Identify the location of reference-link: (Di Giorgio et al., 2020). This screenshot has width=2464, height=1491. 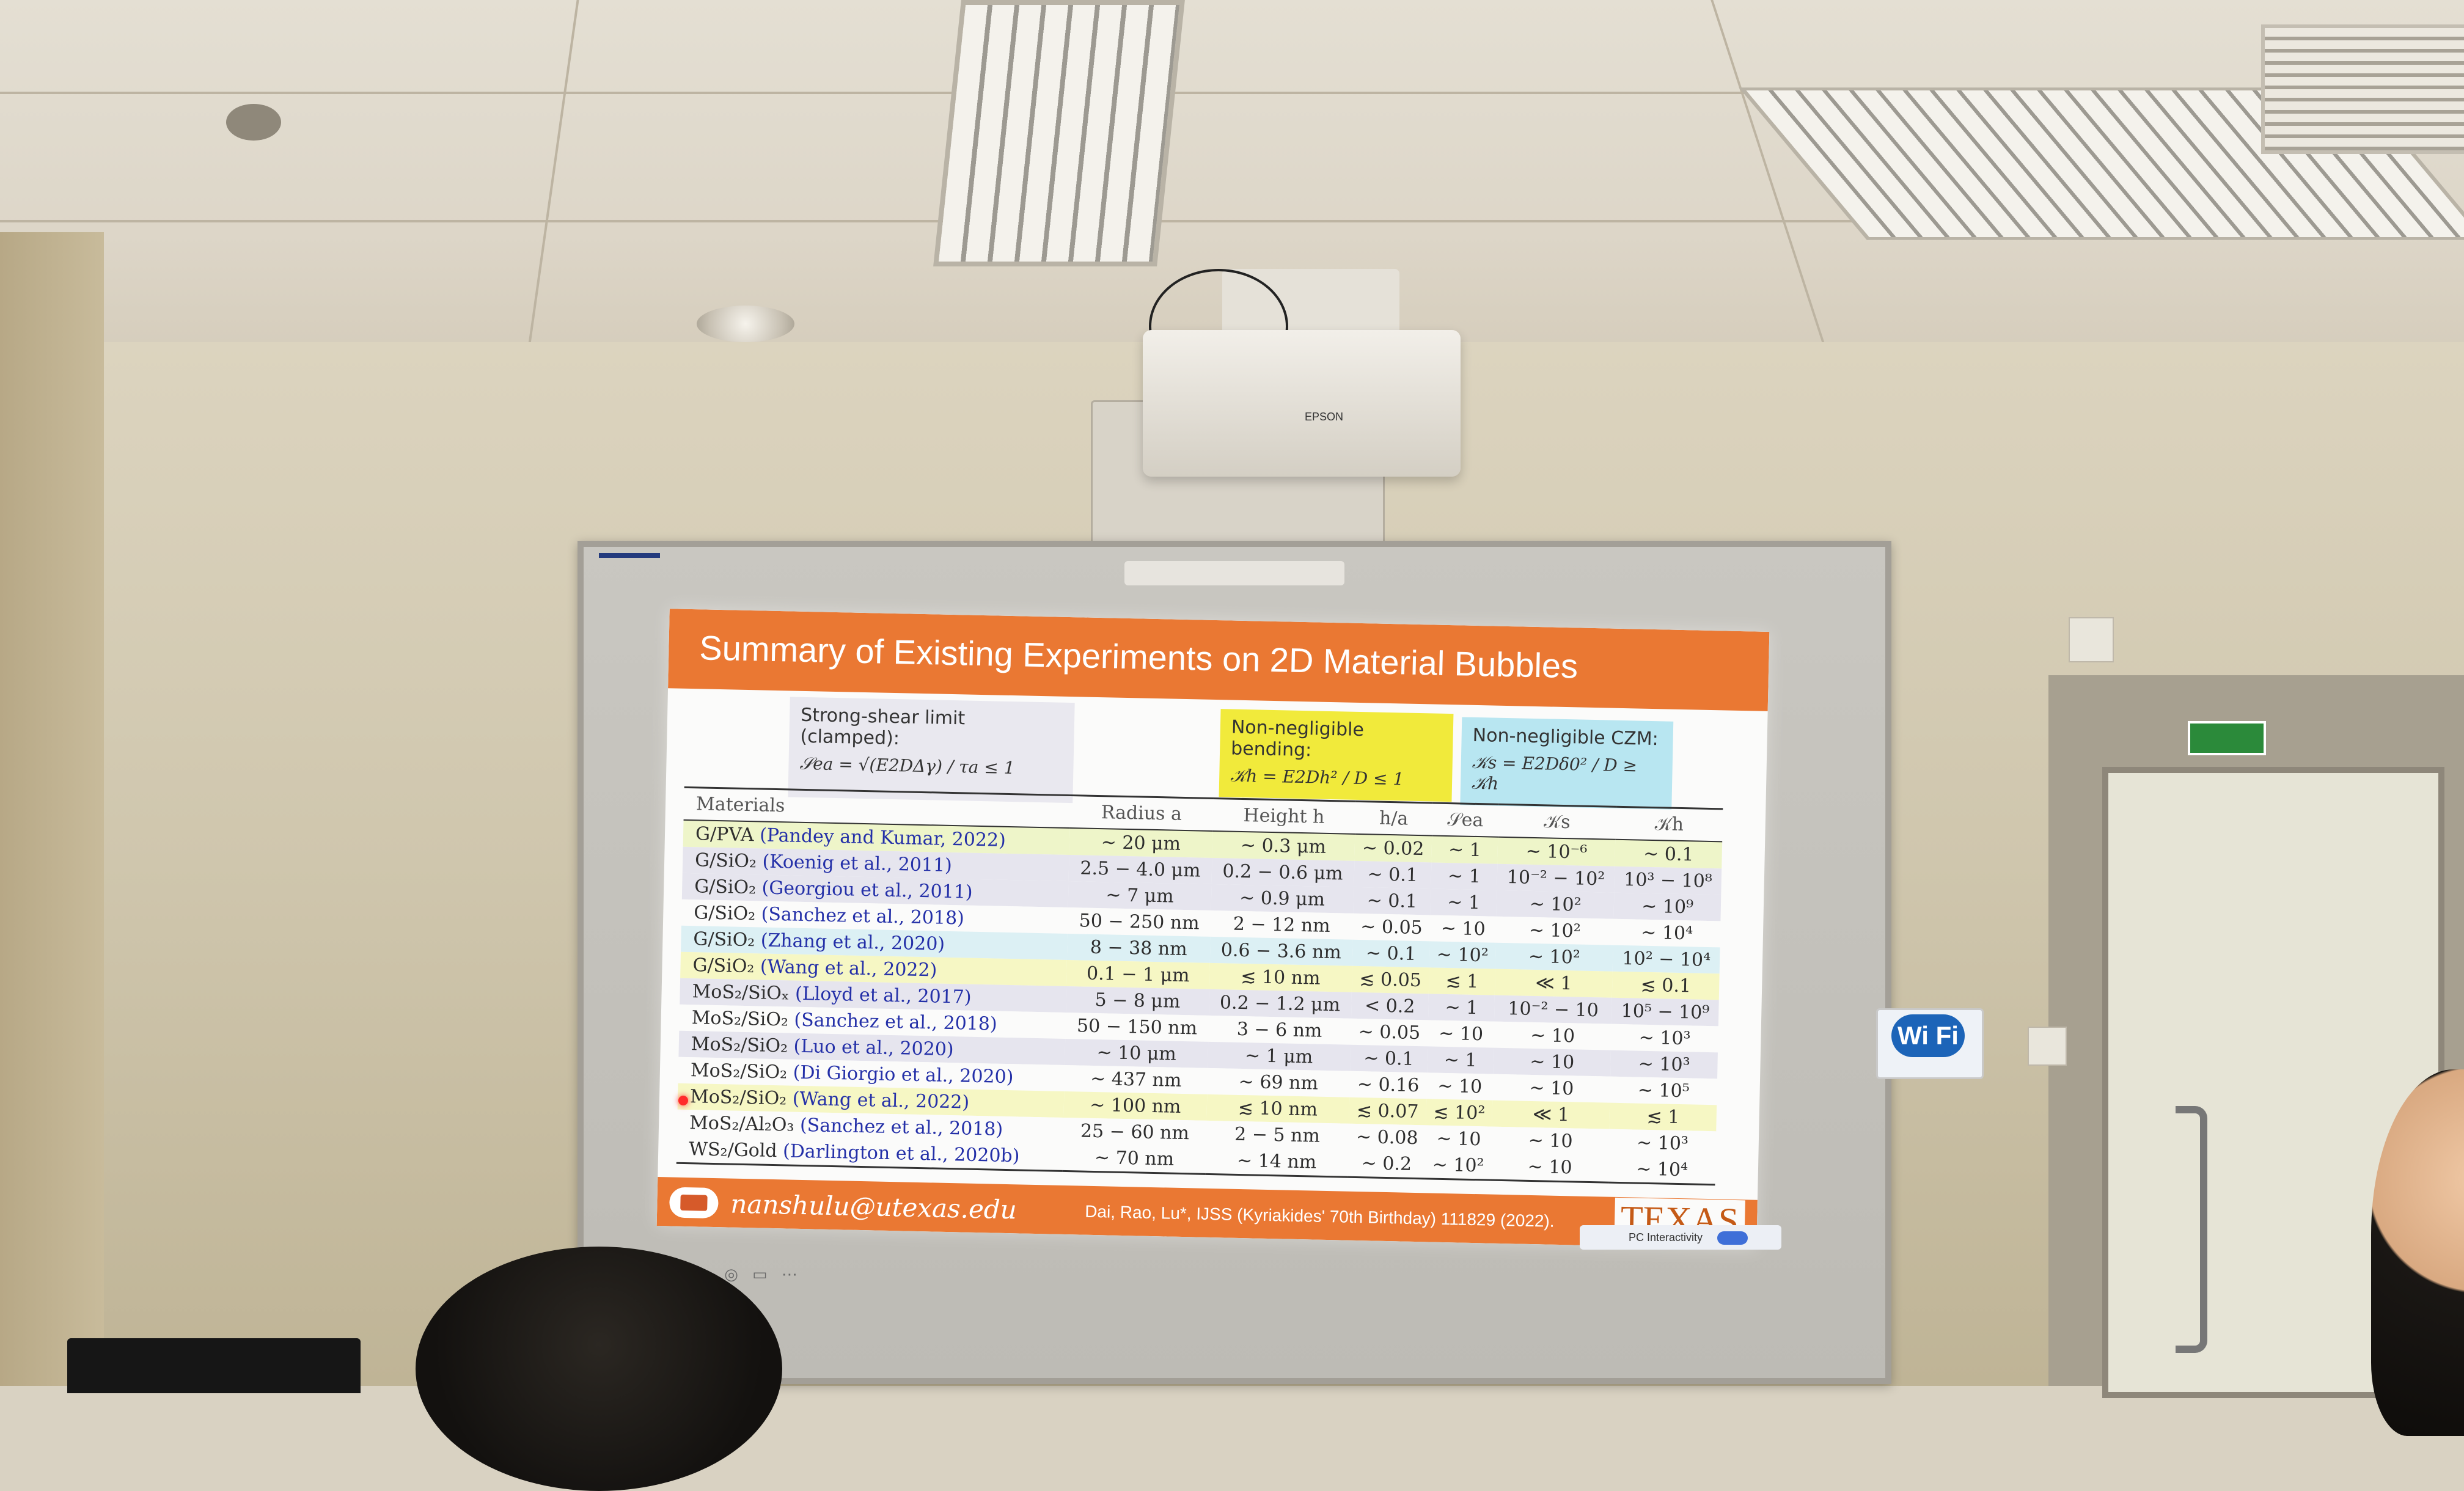
(904, 1074).